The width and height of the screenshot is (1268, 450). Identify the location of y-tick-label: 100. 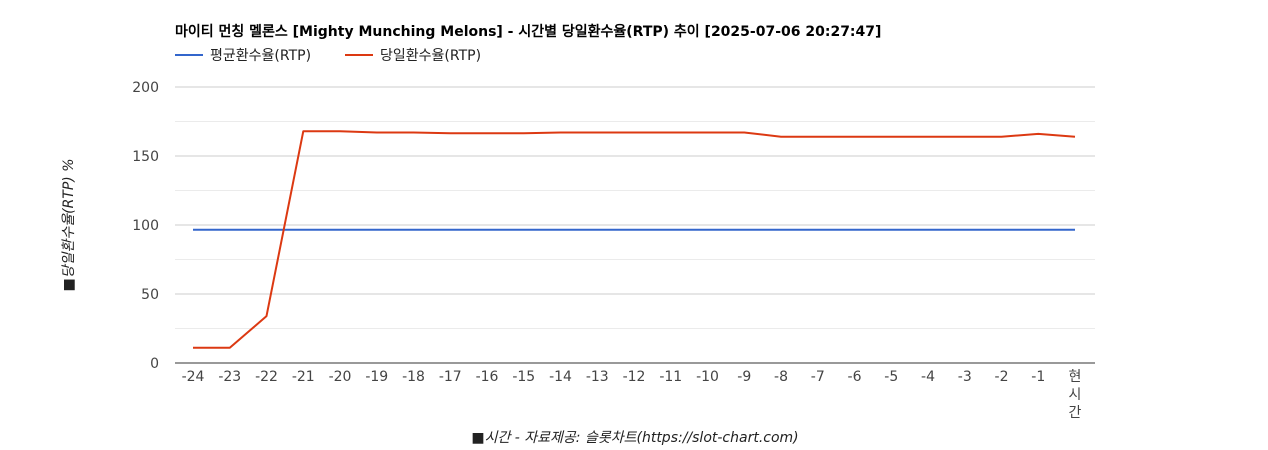
(145, 226).